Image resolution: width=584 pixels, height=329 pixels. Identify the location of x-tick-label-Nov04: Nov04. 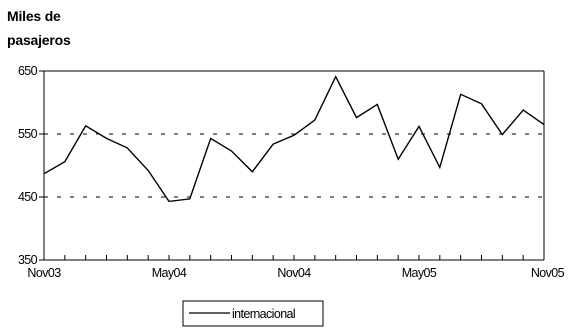
(294, 273).